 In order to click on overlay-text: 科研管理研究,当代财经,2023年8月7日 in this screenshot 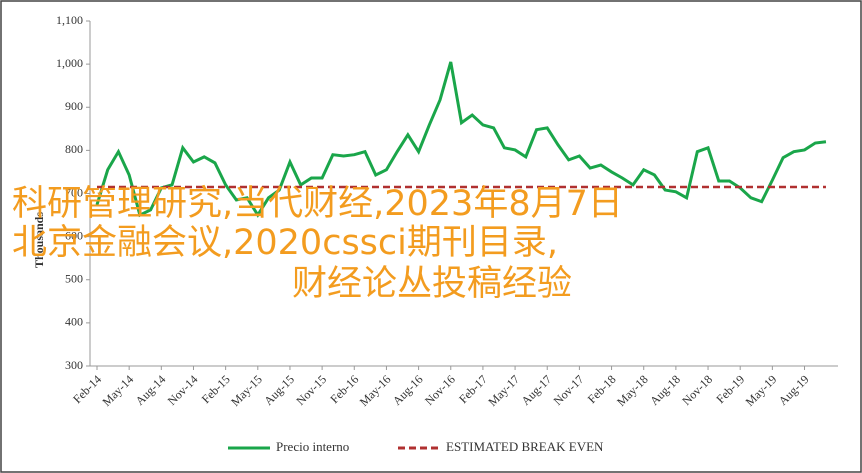, I will do `click(317, 204)`.